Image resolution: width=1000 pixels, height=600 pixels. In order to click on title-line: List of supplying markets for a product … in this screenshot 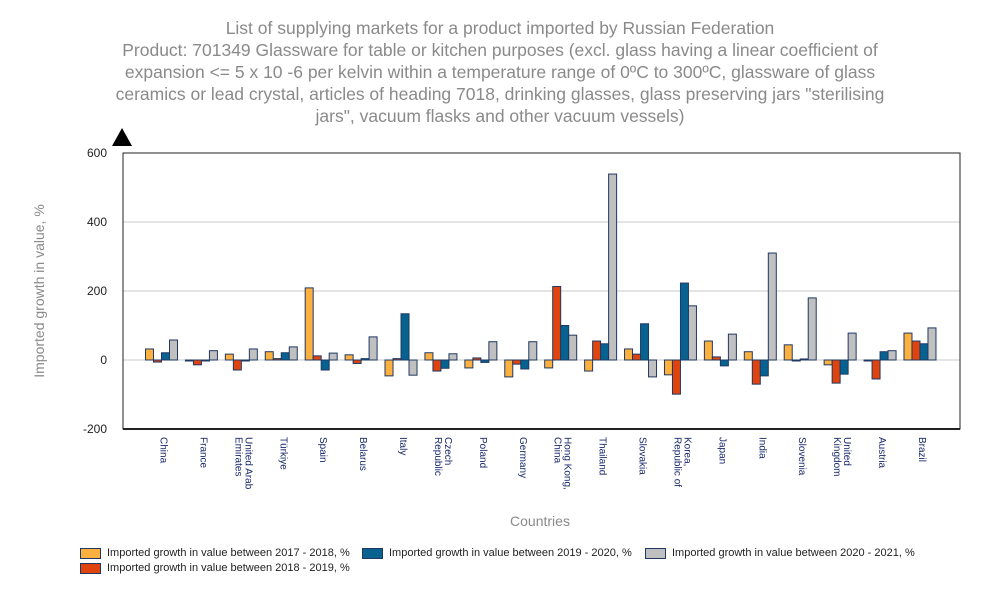, I will do `click(500, 28)`.